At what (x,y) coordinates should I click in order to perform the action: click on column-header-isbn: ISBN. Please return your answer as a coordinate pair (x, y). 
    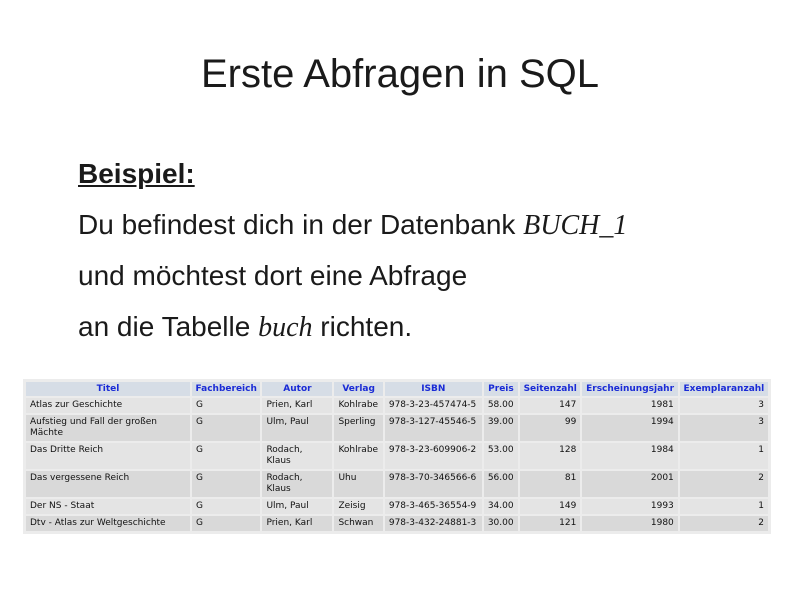
    Looking at the image, I should click on (433, 389).